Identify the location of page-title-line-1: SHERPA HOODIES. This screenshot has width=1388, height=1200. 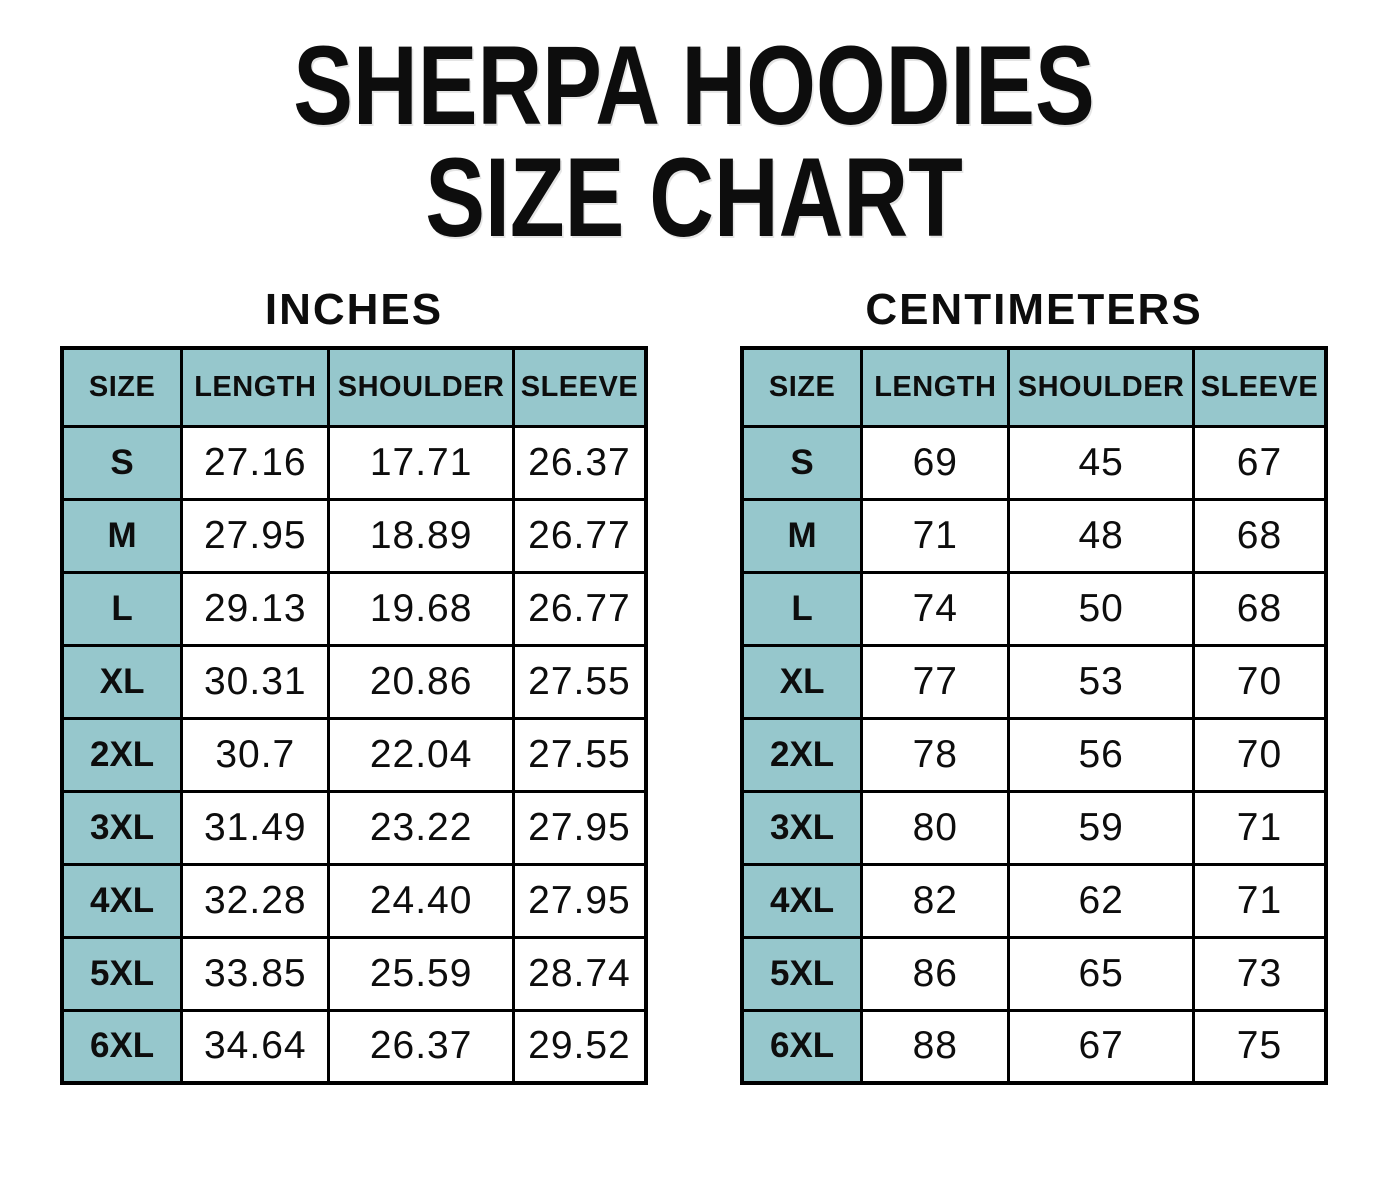
(694, 85).